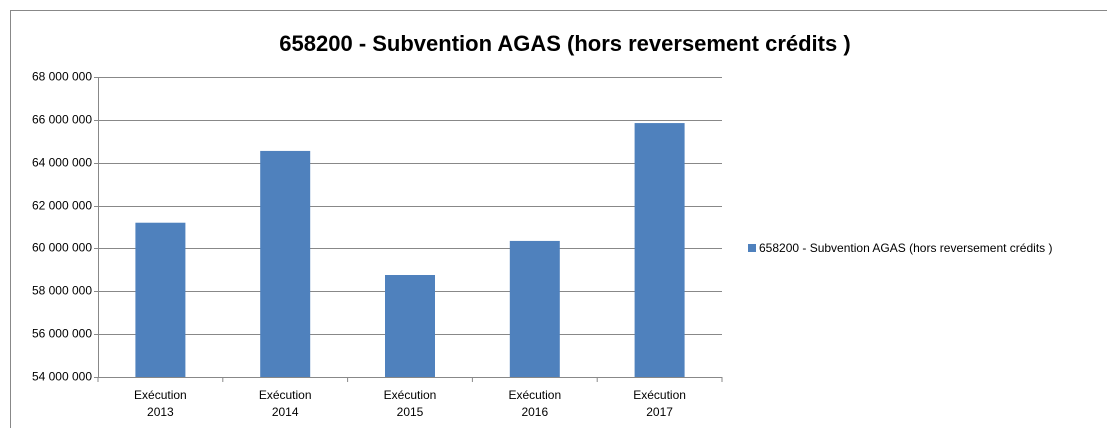 The width and height of the screenshot is (1107, 428). I want to click on x-tick-label: Exécution 2015, so click(410, 403).